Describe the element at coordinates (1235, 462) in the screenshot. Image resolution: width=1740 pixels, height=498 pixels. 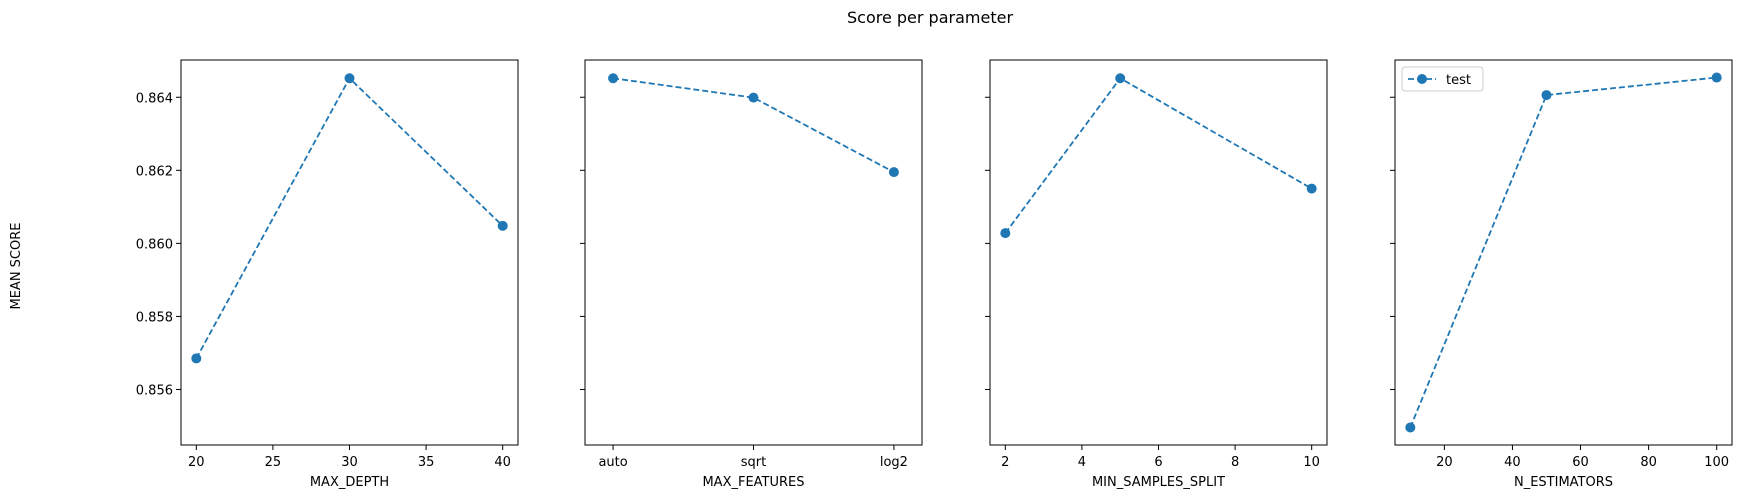
I see `x-tick-label: 8` at that location.